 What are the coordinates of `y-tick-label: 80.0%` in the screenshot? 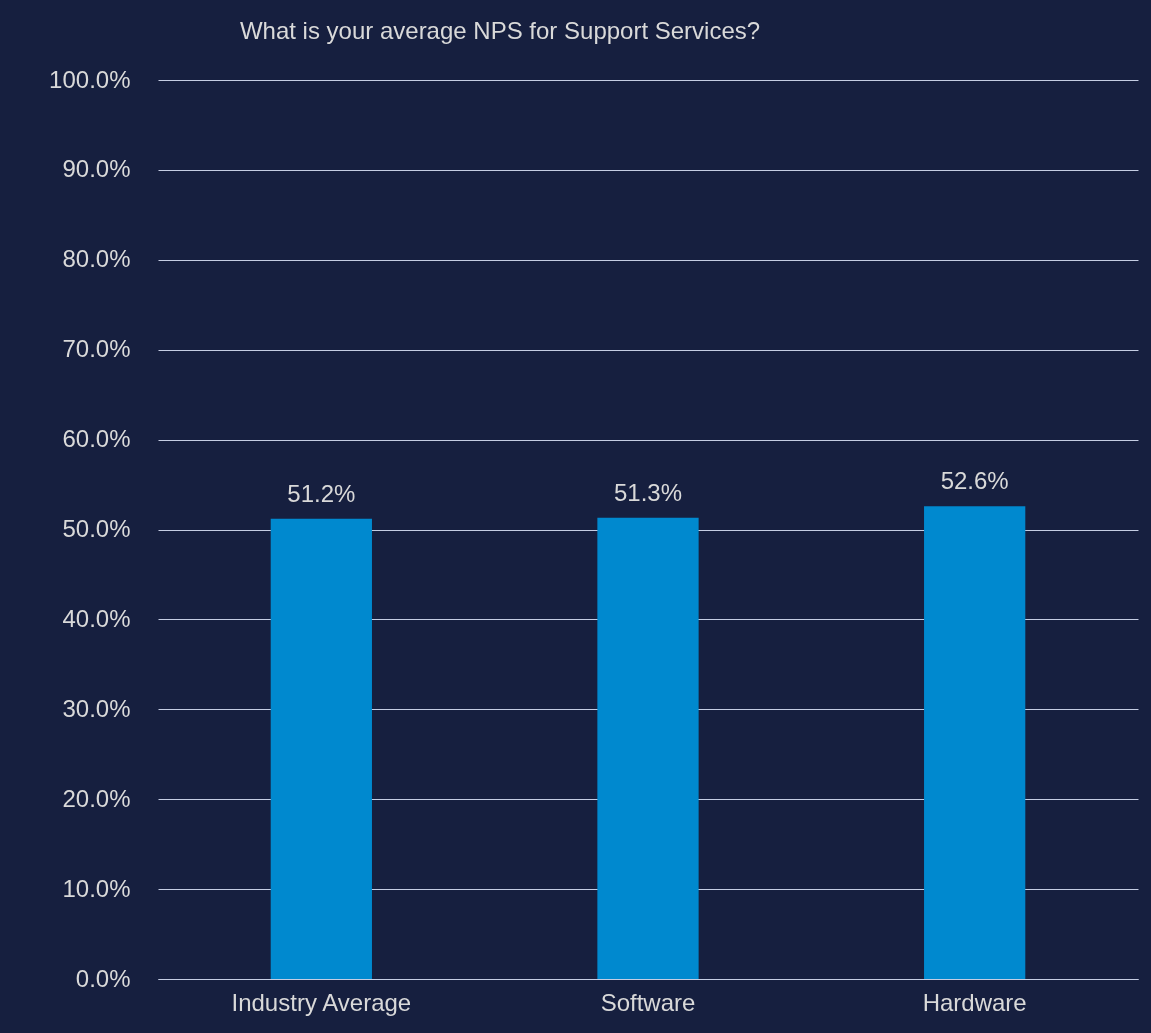 It's located at (96, 259).